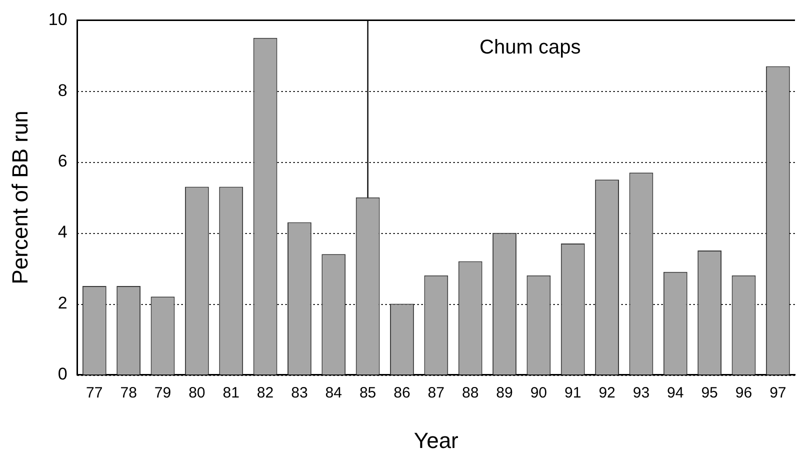 The width and height of the screenshot is (797, 463). Describe the element at coordinates (63, 161) in the screenshot. I see `y-tick-label: 6` at that location.